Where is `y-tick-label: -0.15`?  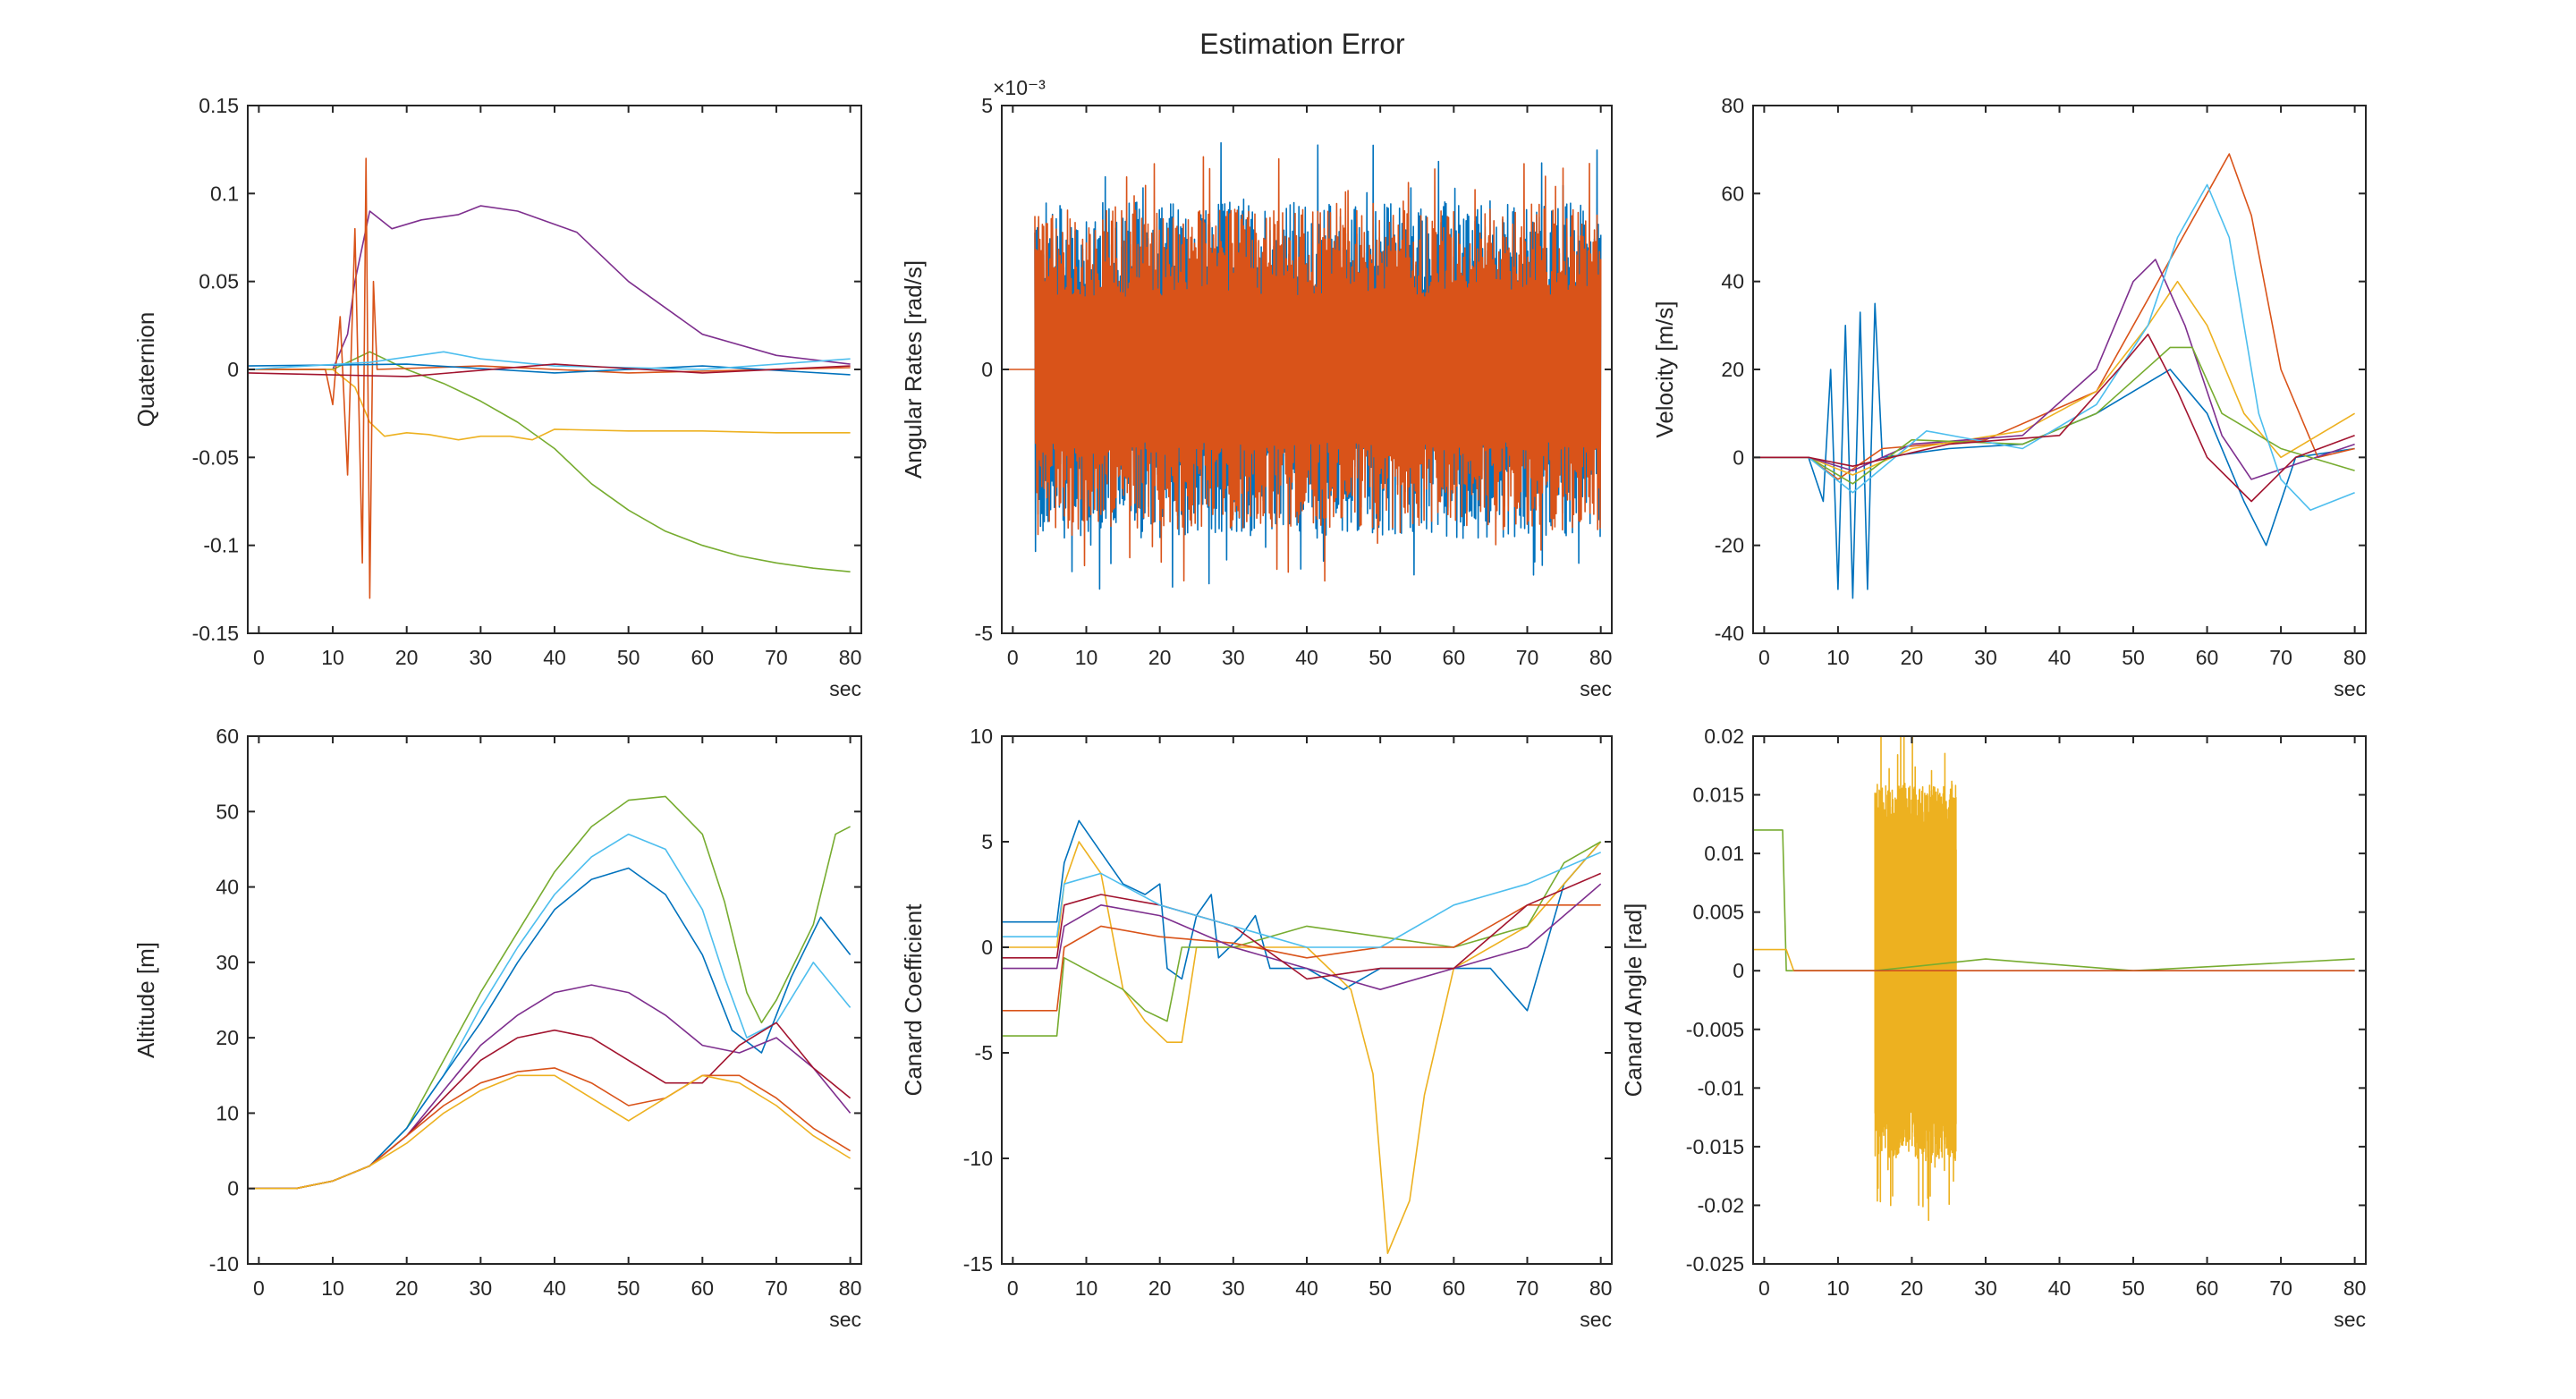
y-tick-label: -0.15 is located at coordinates (215, 633).